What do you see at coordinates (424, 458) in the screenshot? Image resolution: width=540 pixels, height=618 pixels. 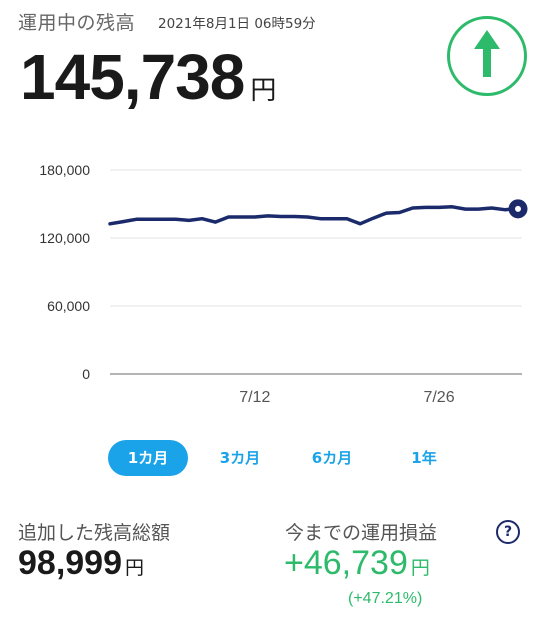 I see `range-tab-1-year: 1年` at bounding box center [424, 458].